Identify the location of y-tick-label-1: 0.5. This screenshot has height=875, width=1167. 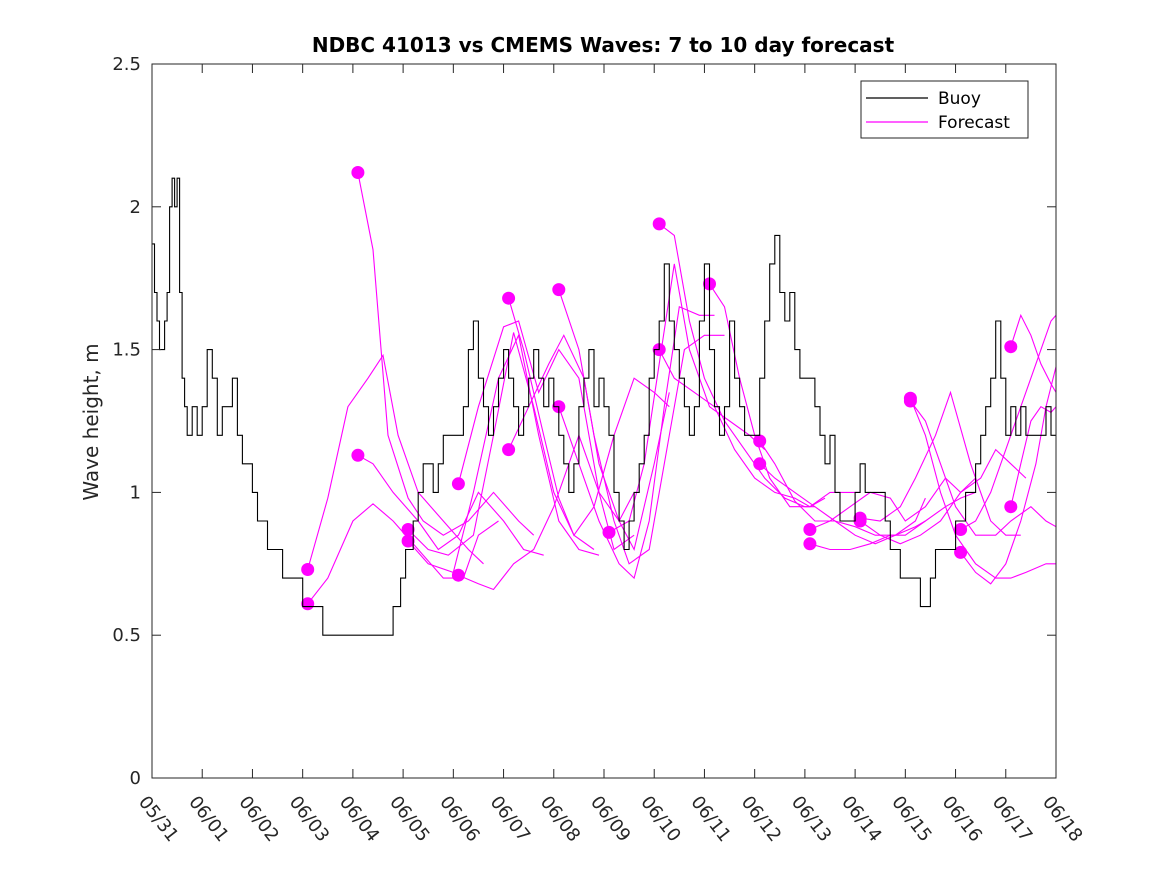
(126, 635).